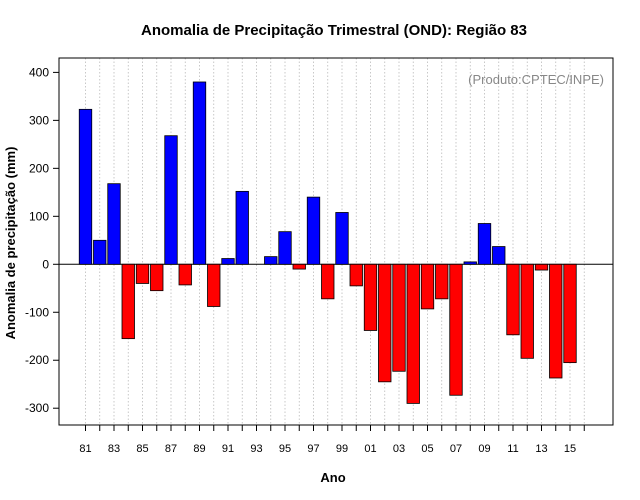  What do you see at coordinates (456, 449) in the screenshot?
I see `x-tick-label: 07` at bounding box center [456, 449].